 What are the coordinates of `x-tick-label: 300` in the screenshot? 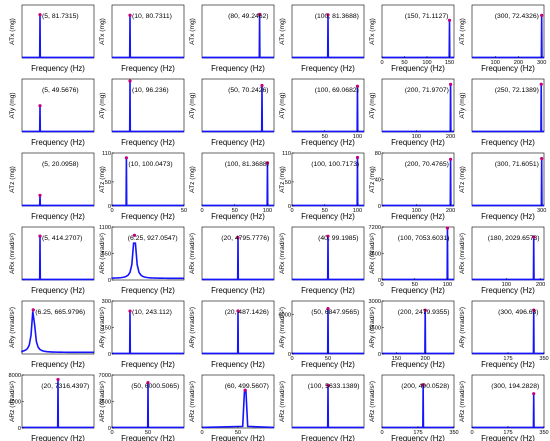 It's located at (541, 211).